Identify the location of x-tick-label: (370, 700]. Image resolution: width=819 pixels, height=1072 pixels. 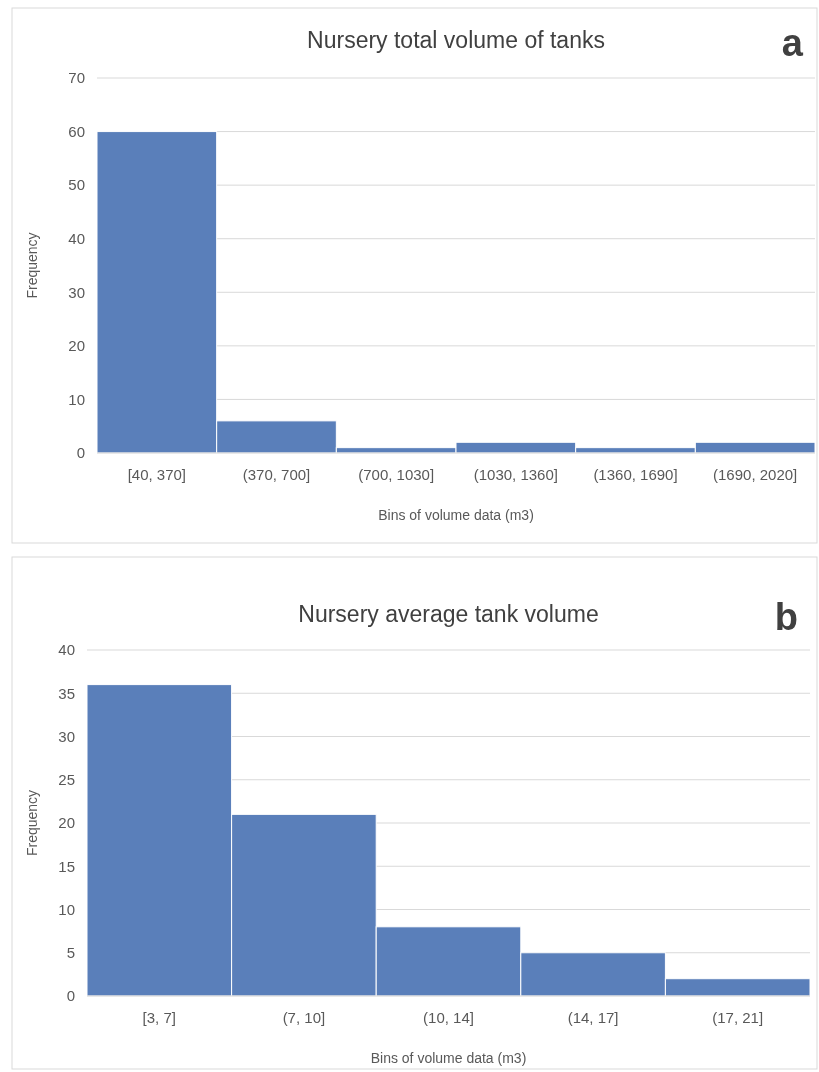
(276, 474).